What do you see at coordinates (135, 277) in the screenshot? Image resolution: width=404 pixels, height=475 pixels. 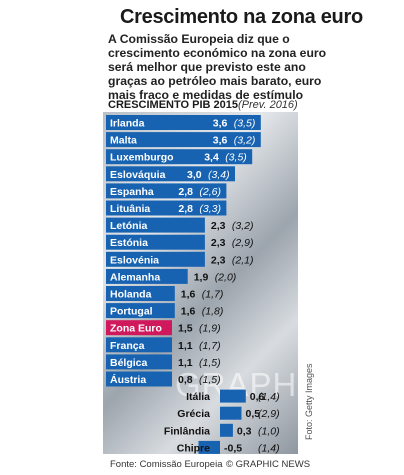 I see `category-label: Alemanha` at bounding box center [135, 277].